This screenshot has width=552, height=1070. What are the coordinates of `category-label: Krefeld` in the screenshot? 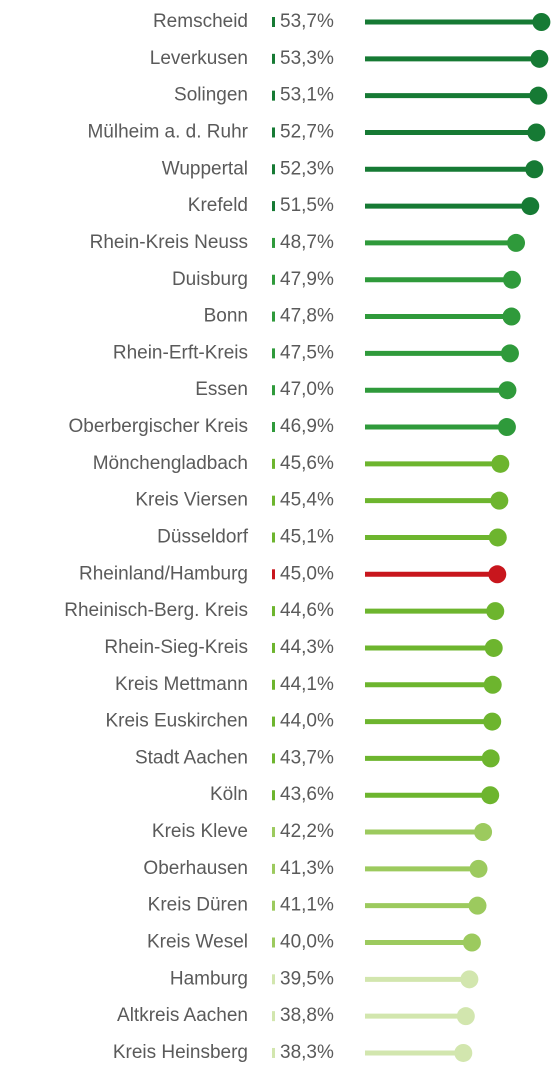 It's located at (218, 205).